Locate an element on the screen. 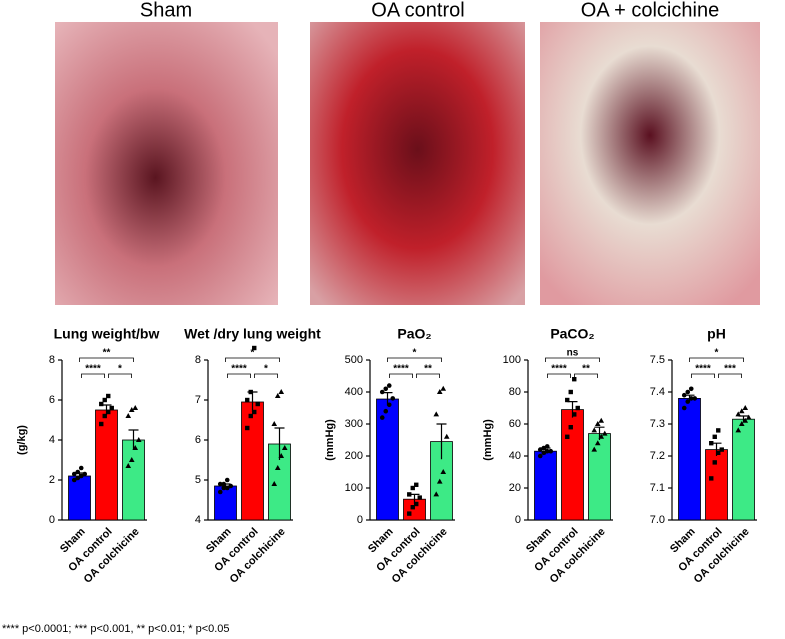 The height and width of the screenshot is (639, 785). y-axis-label: (g/kg) is located at coordinates (22, 440).